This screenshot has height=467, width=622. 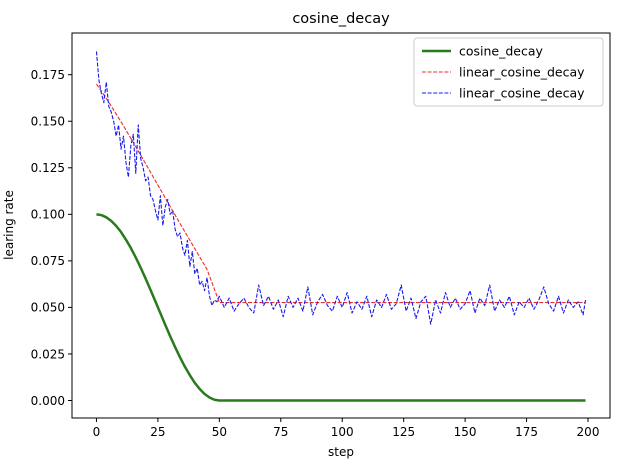 I want to click on x-tick-label: 50, so click(x=219, y=432).